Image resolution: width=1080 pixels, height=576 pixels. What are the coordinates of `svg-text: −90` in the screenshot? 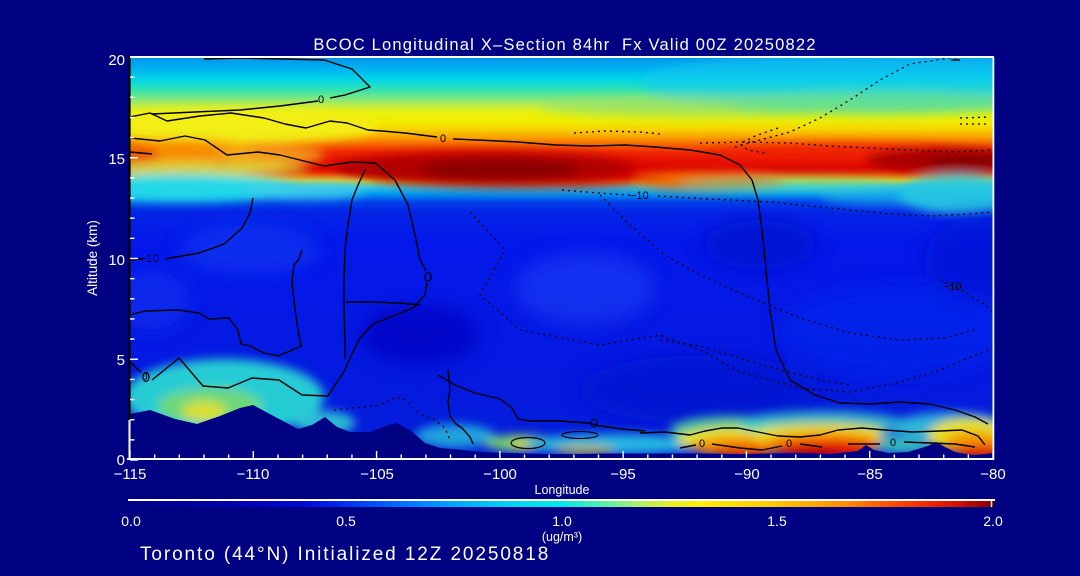 It's located at (746, 474).